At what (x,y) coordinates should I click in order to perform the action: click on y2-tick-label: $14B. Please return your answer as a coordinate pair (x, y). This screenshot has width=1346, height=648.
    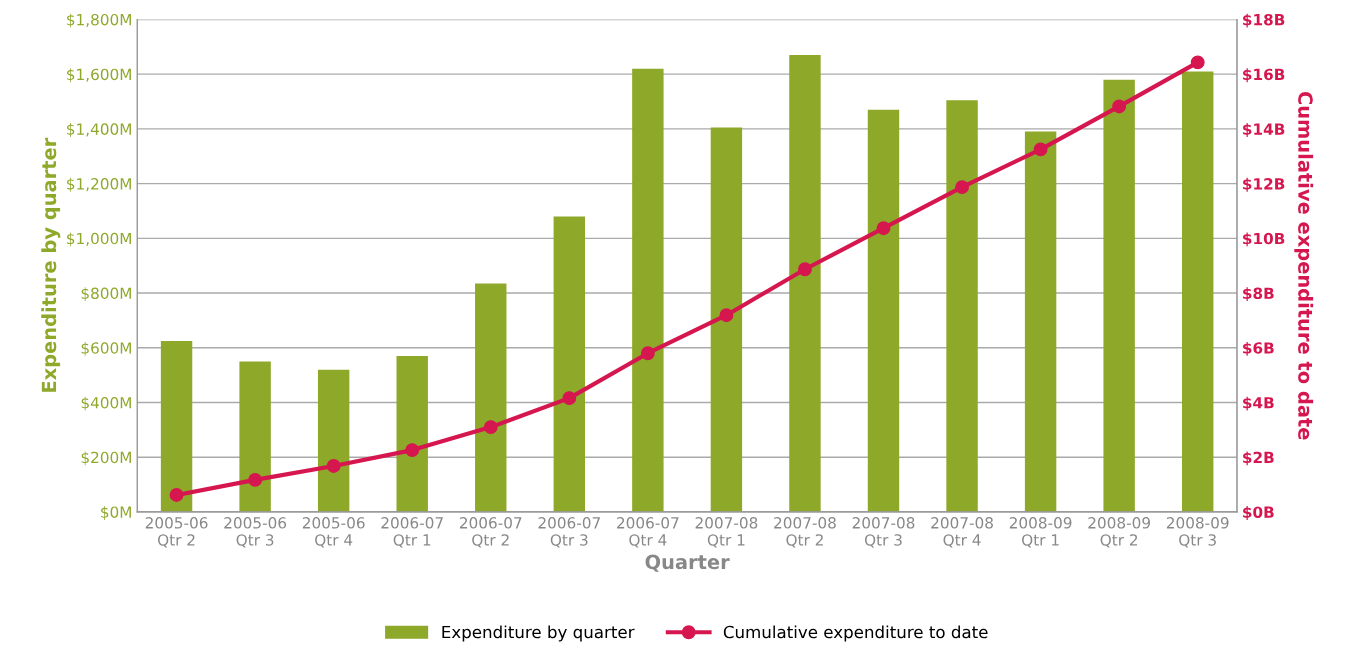
    Looking at the image, I should click on (1264, 130).